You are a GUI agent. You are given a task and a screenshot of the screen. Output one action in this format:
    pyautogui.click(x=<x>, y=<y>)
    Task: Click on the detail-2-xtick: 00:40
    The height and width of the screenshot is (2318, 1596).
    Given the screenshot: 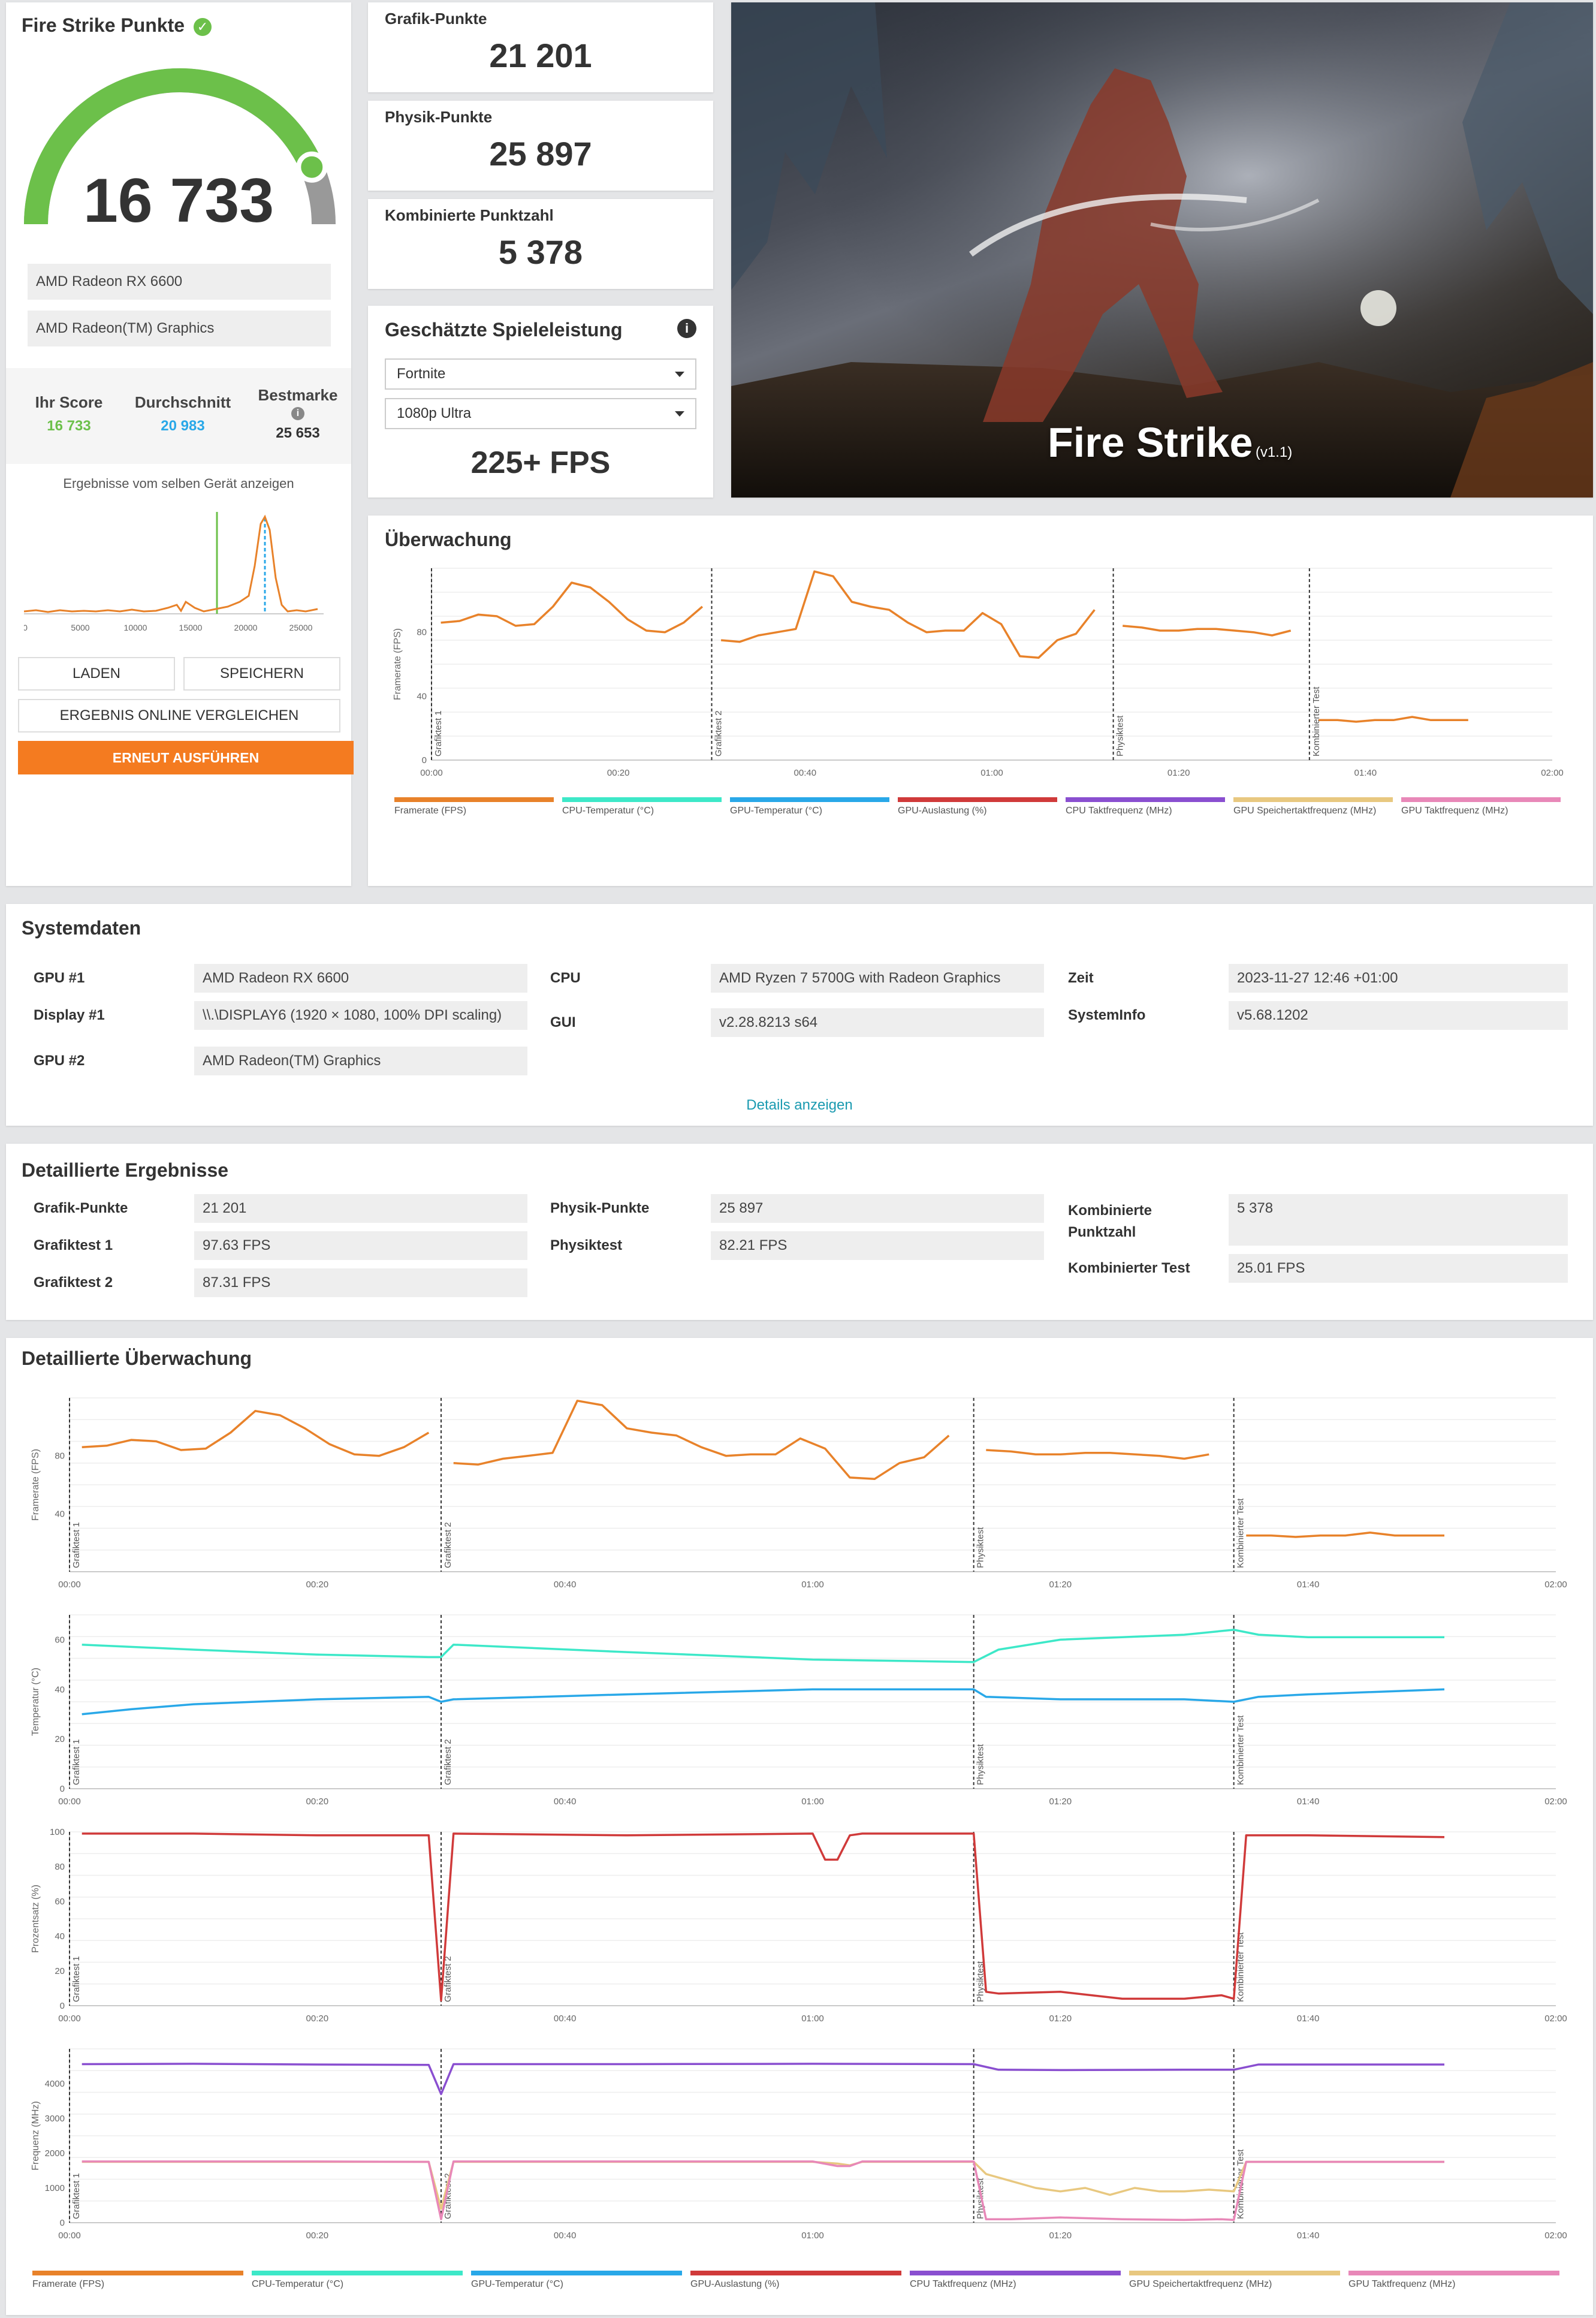 What is the action you would take?
    pyautogui.click(x=565, y=1801)
    